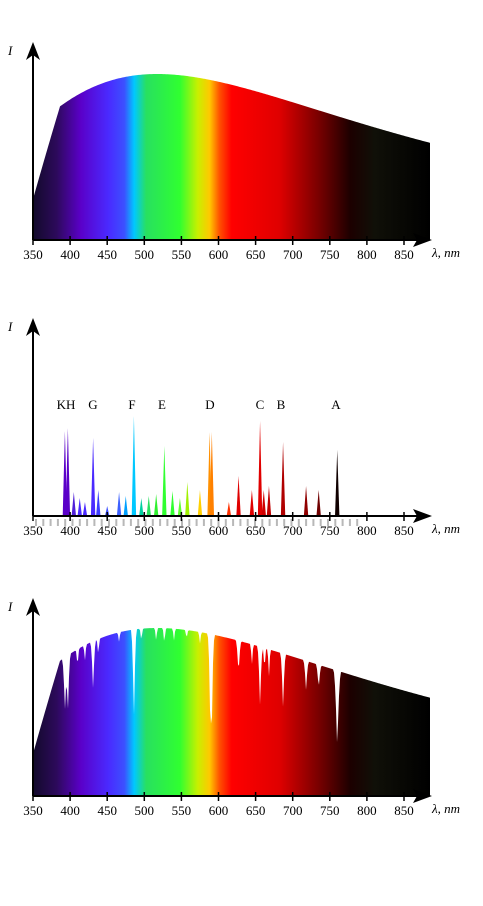 The width and height of the screenshot is (483, 906). I want to click on label-G: G, so click(92, 404).